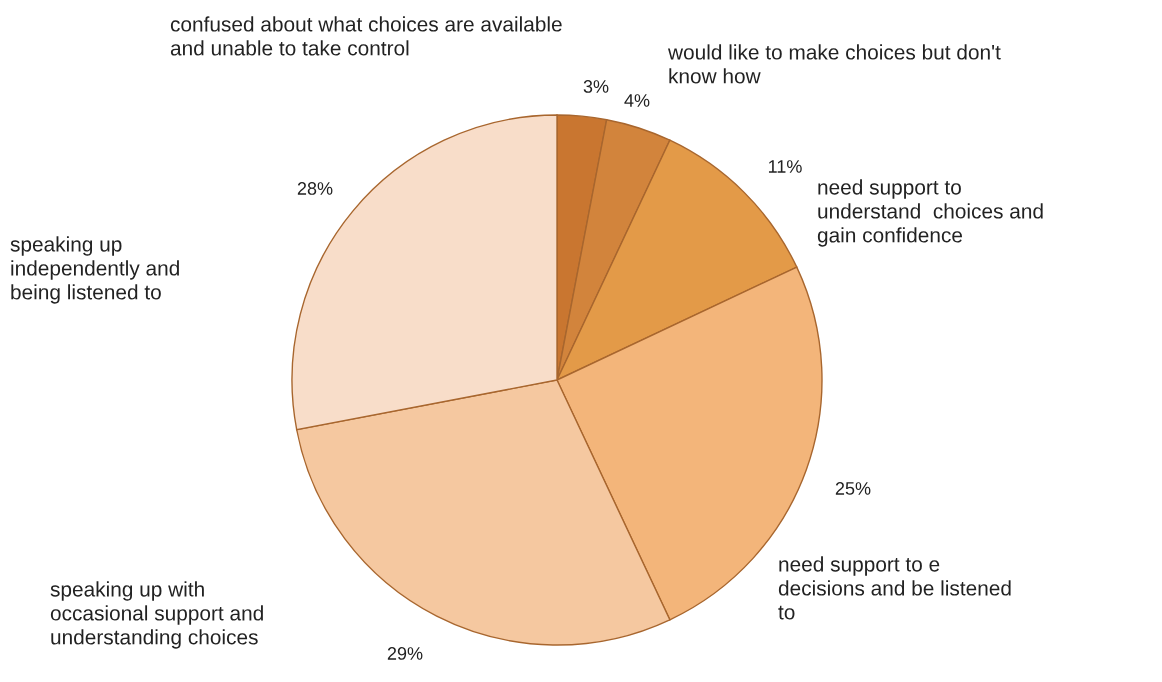 This screenshot has height=682, width=1162. Describe the element at coordinates (405, 653) in the screenshot. I see `data-label: 29%` at that location.